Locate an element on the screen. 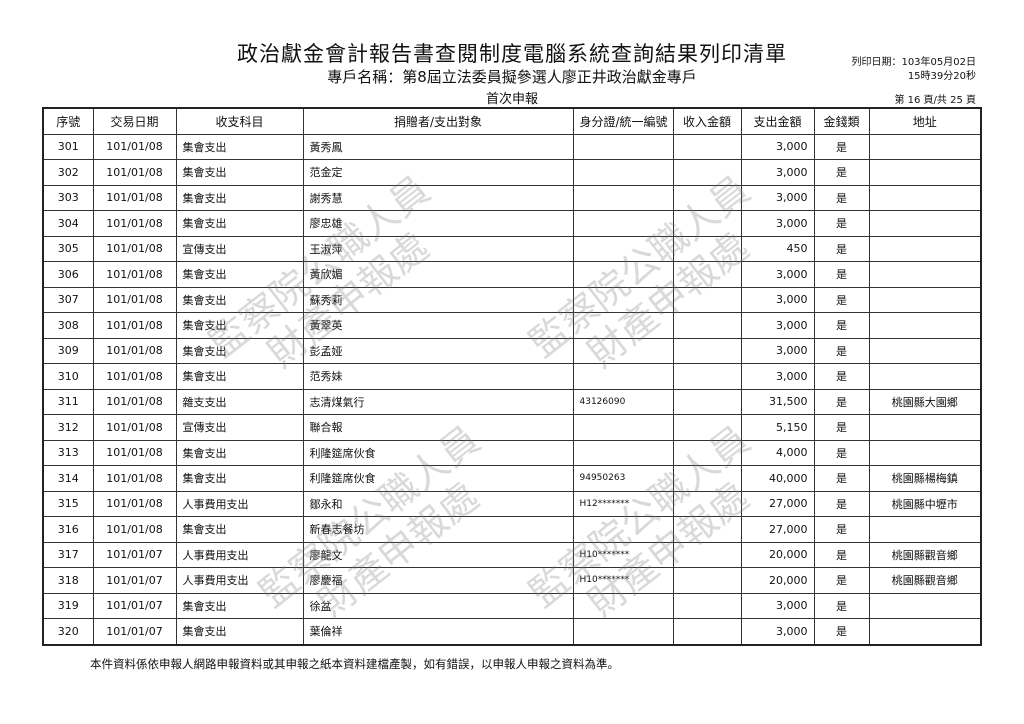  cell-seq: 301 is located at coordinates (68, 146).